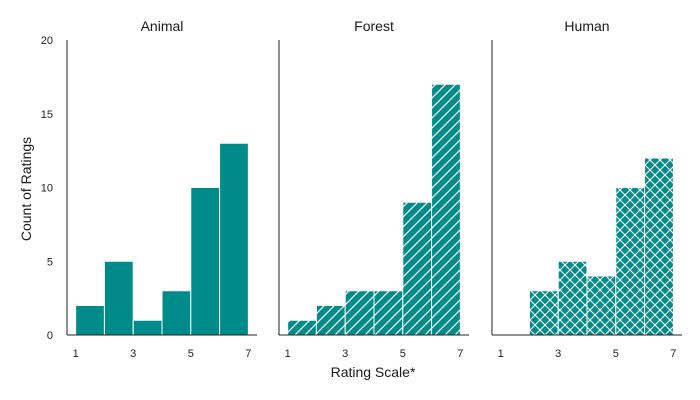  What do you see at coordinates (50, 336) in the screenshot?
I see `y-tick-label: 0` at bounding box center [50, 336].